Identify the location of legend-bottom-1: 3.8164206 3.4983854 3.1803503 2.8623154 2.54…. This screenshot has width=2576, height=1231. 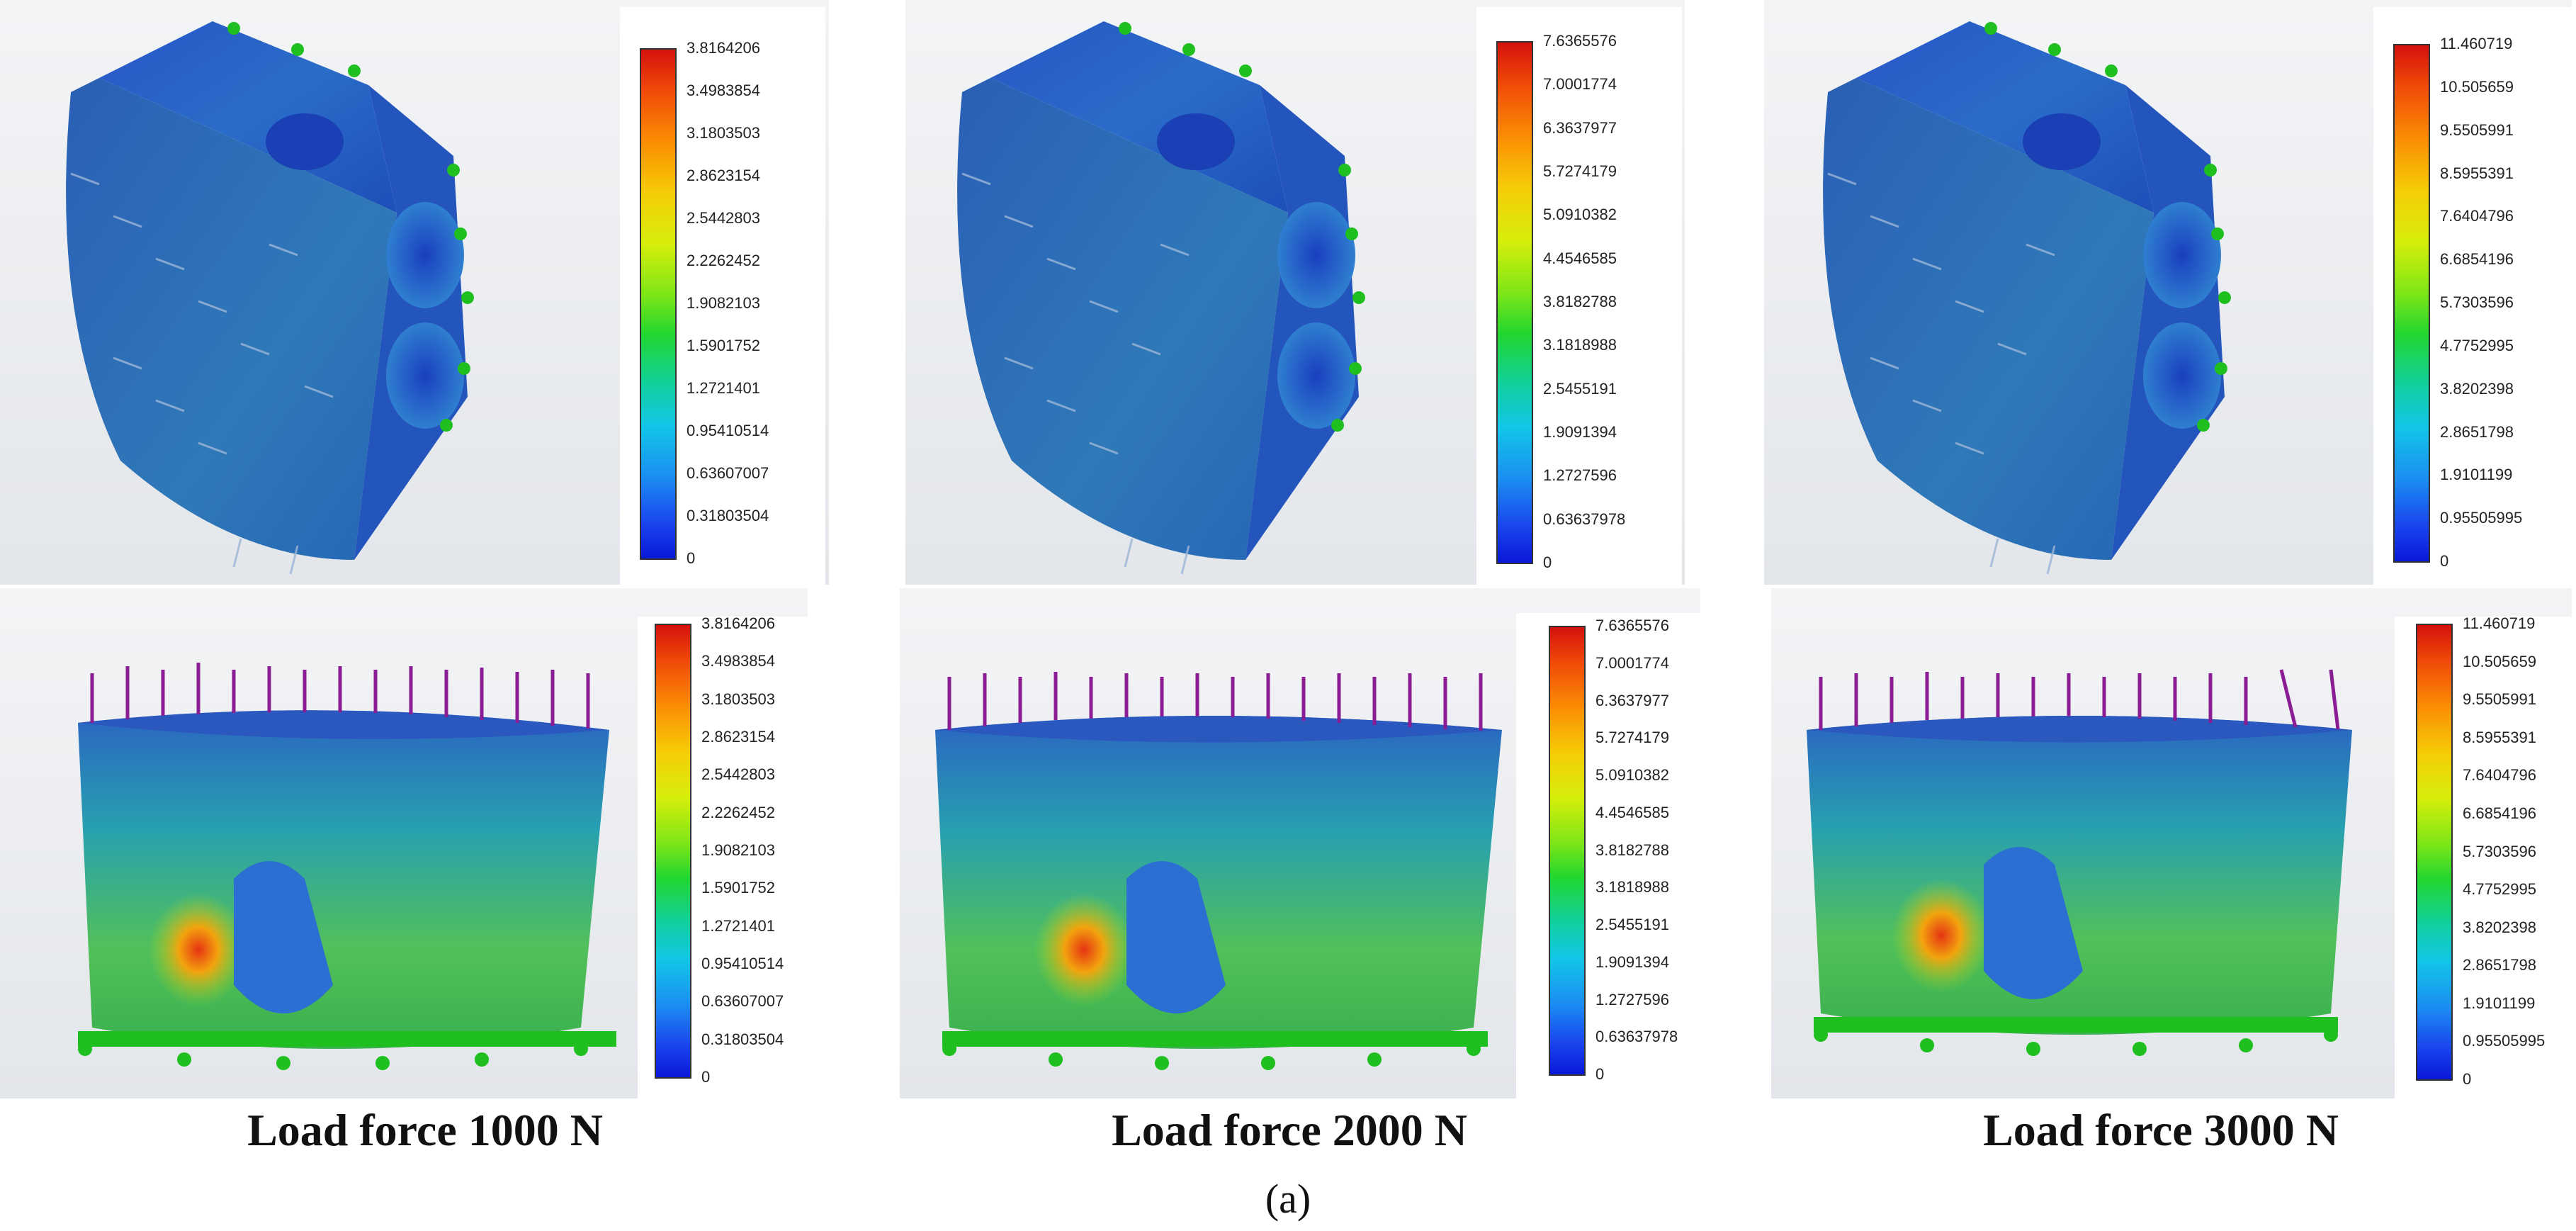
(723, 856).